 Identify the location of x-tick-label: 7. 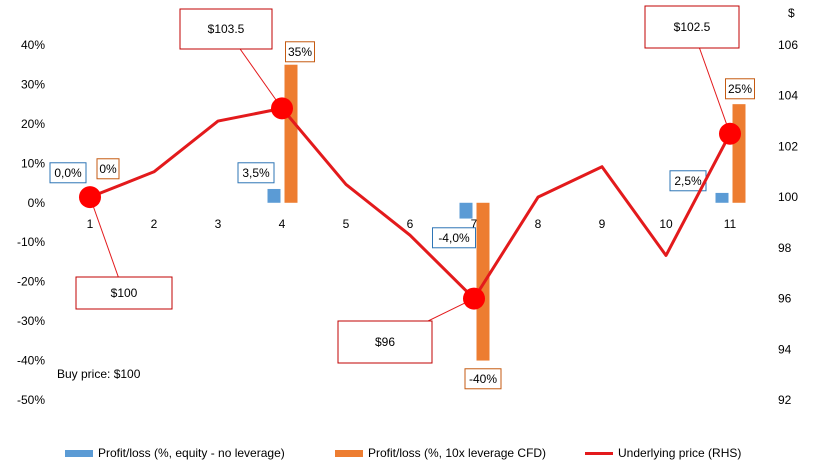
(474, 224).